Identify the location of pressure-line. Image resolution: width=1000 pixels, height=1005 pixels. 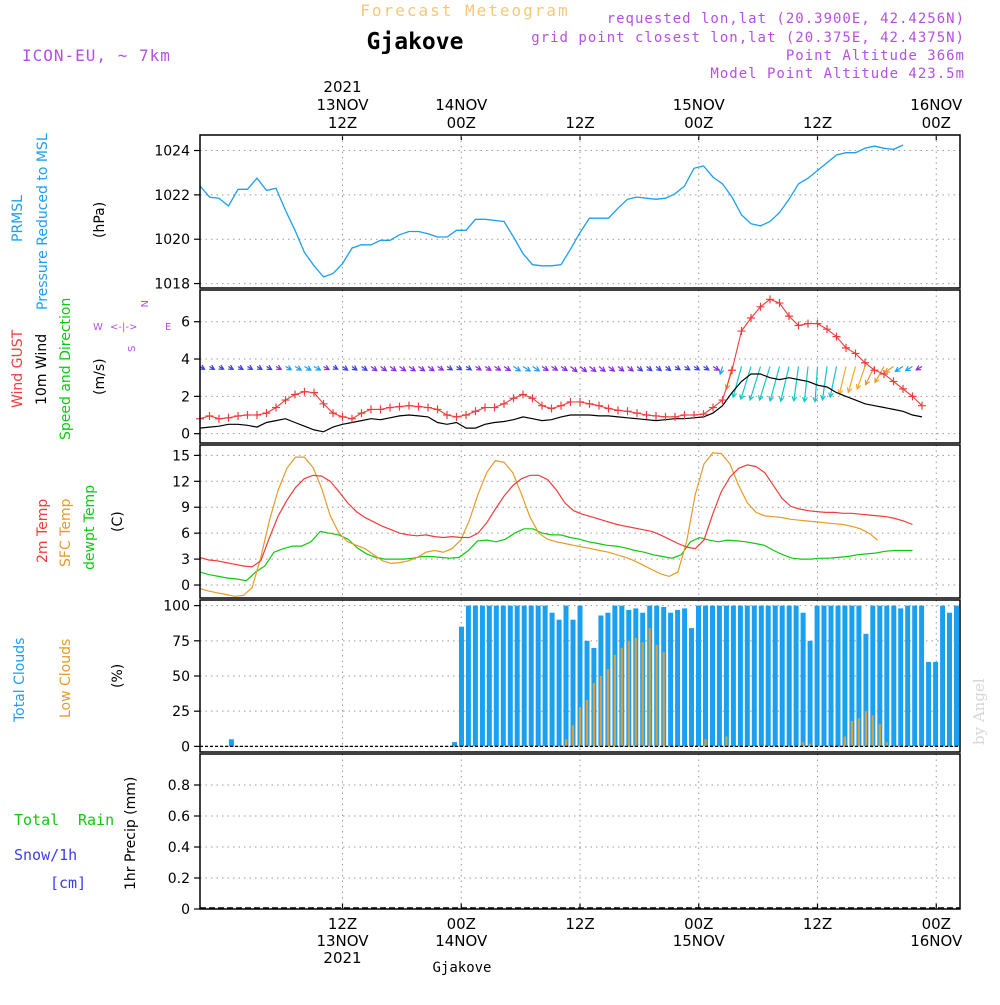
(551, 211).